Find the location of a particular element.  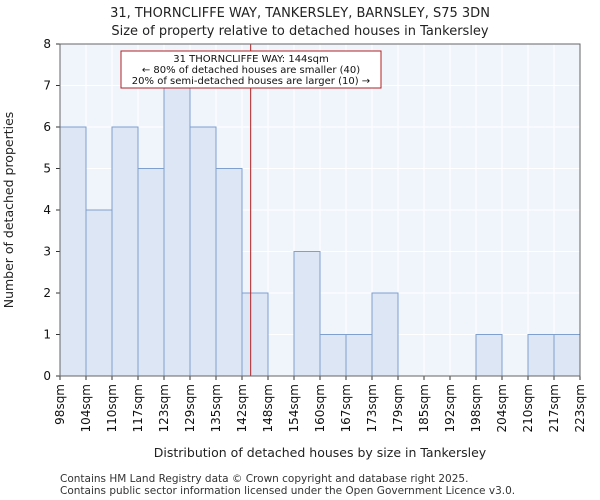

x-tick-label: 217sqm is located at coordinates (554, 408).